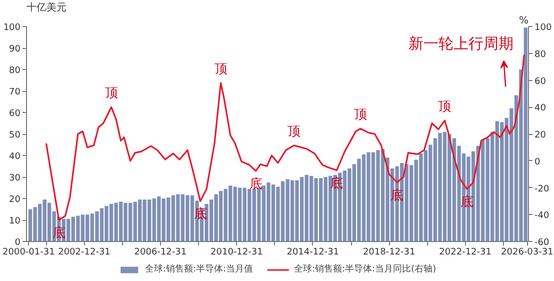 Image resolution: width=554 pixels, height=281 pixels. What do you see at coordinates (15, 179) in the screenshot?
I see `y-tick-label: 30` at bounding box center [15, 179].